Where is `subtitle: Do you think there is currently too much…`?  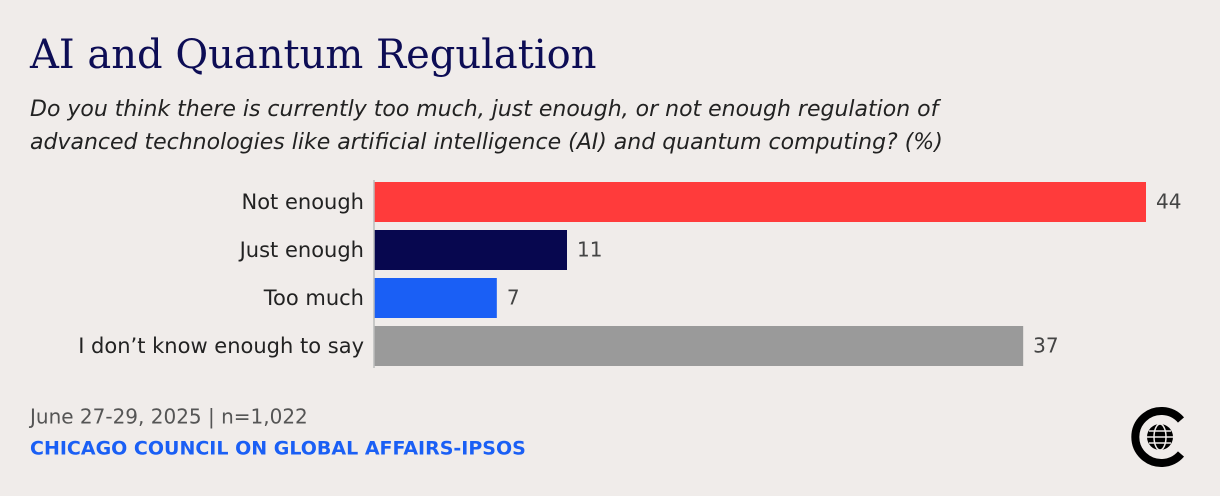 subtitle: Do you think there is currently too much… is located at coordinates (486, 109).